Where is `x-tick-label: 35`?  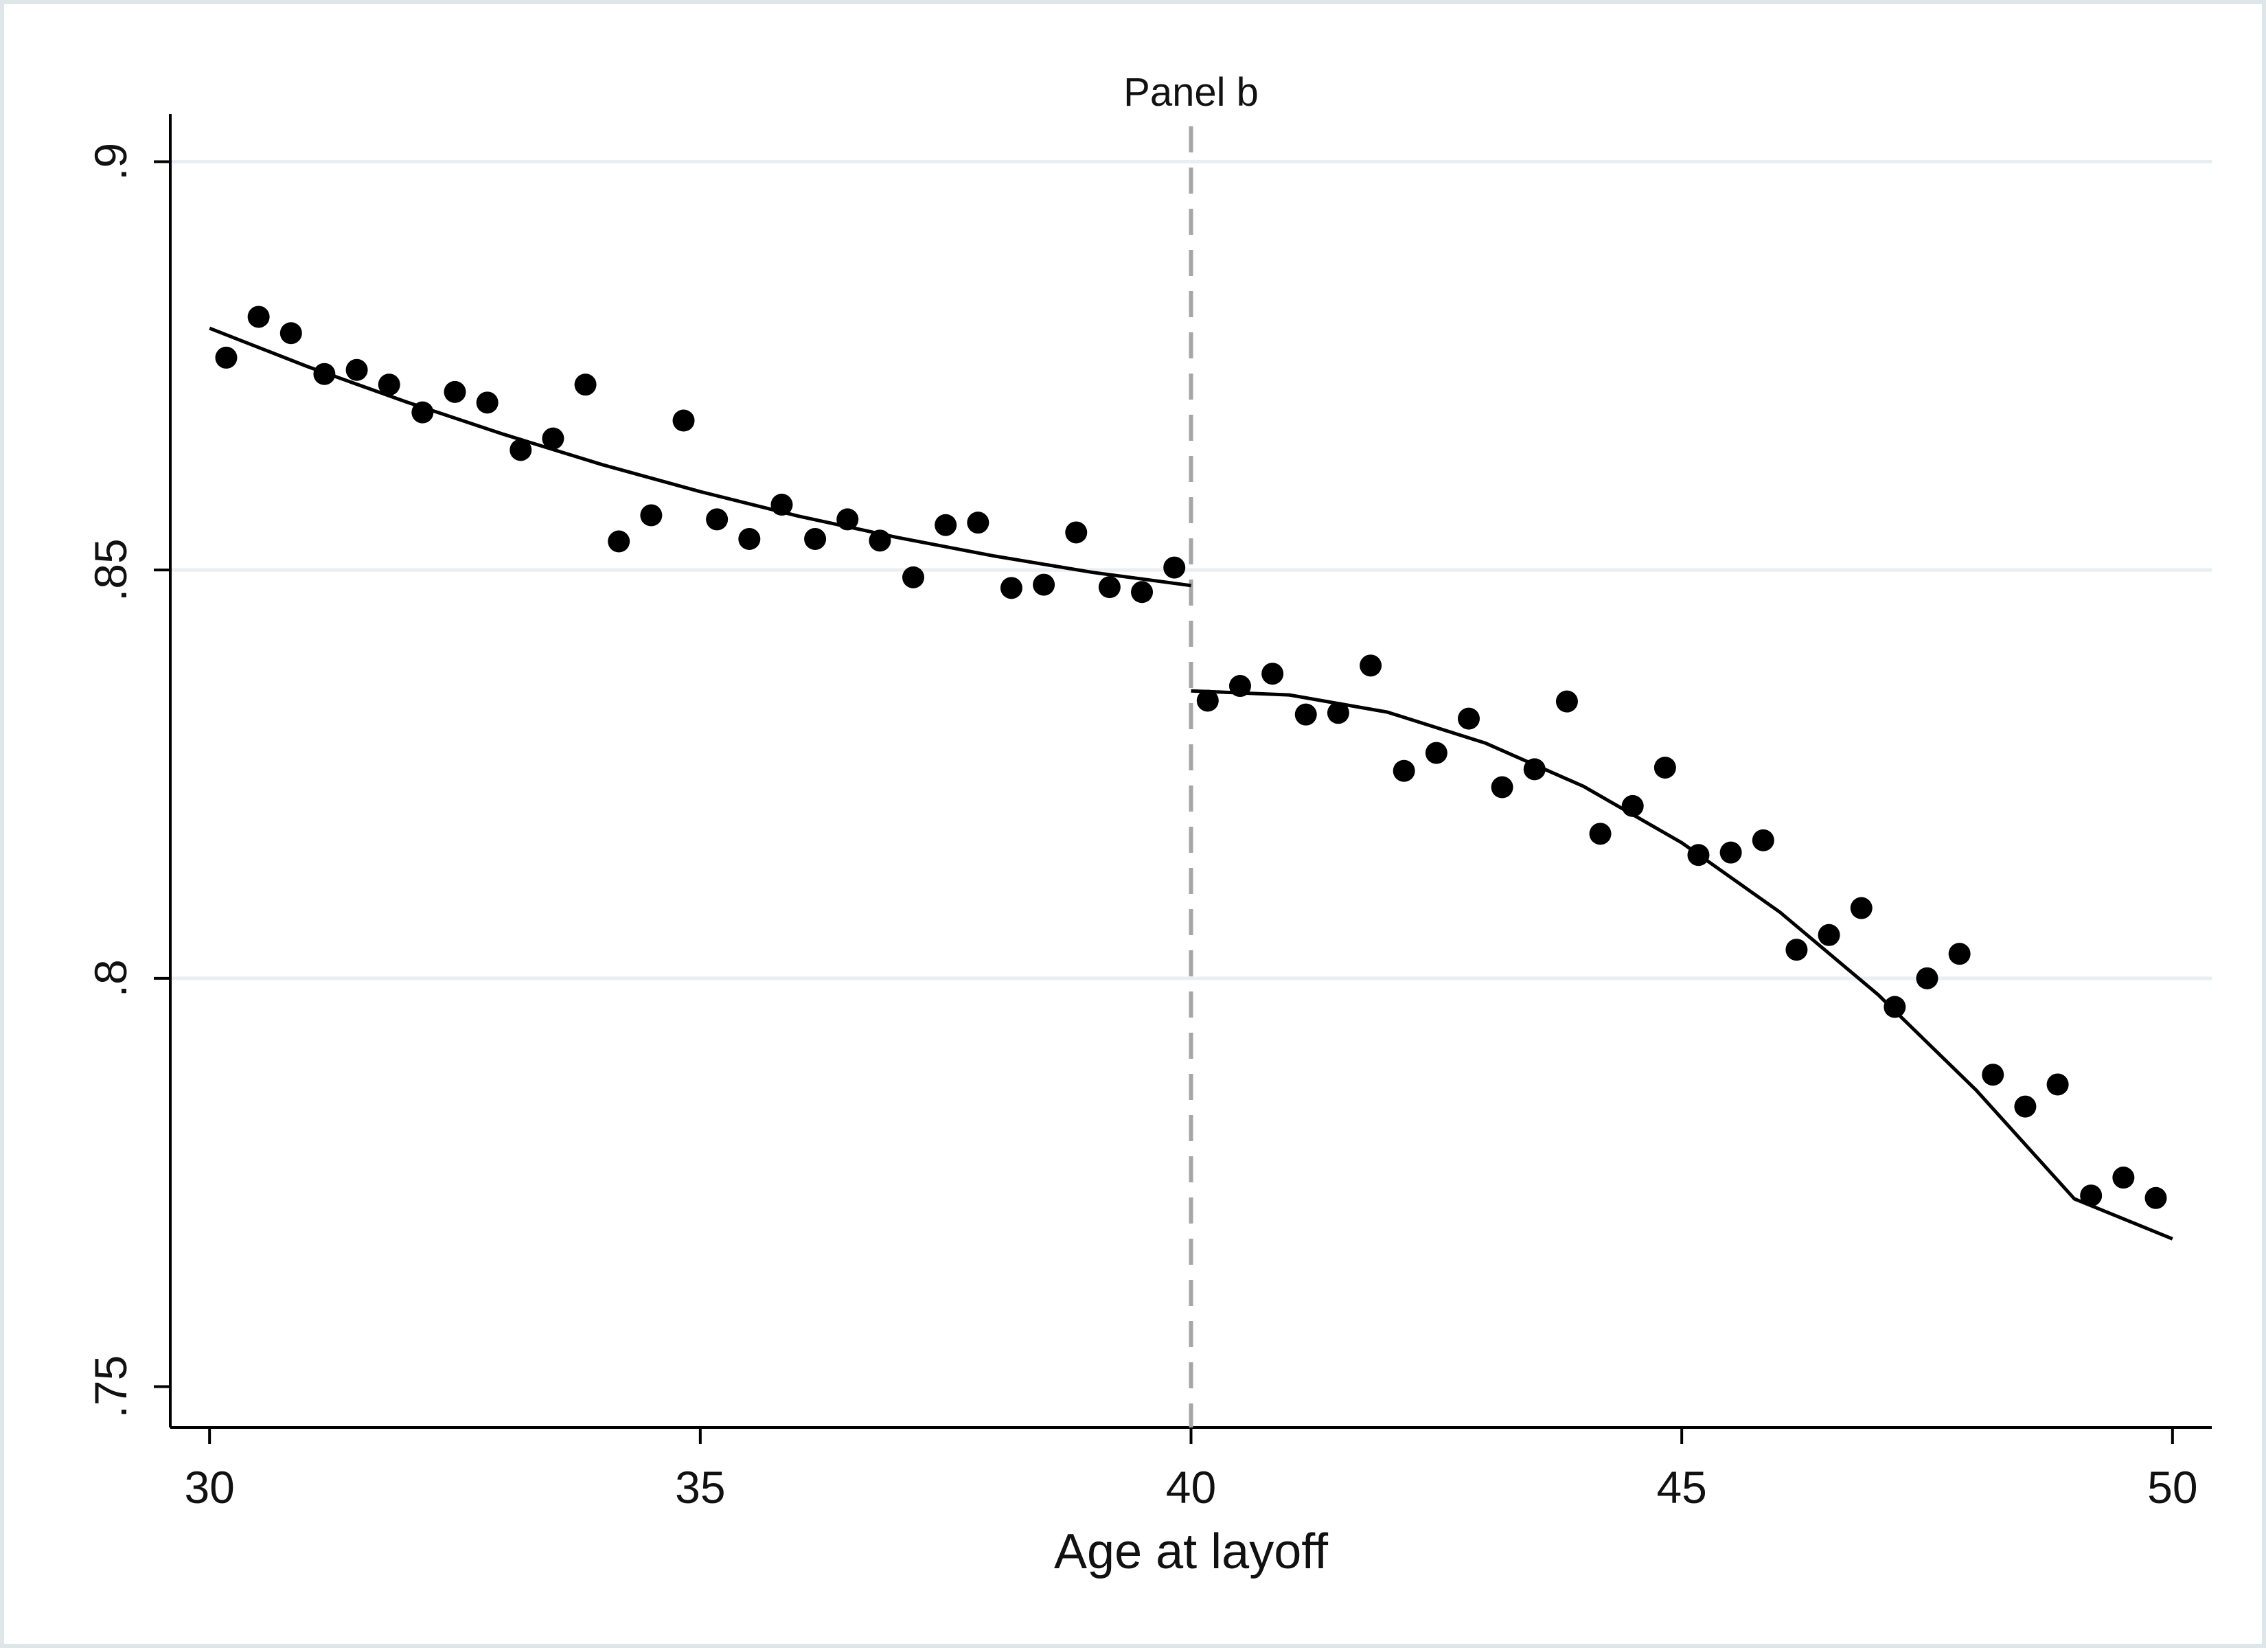
x-tick-label: 35 is located at coordinates (700, 1488).